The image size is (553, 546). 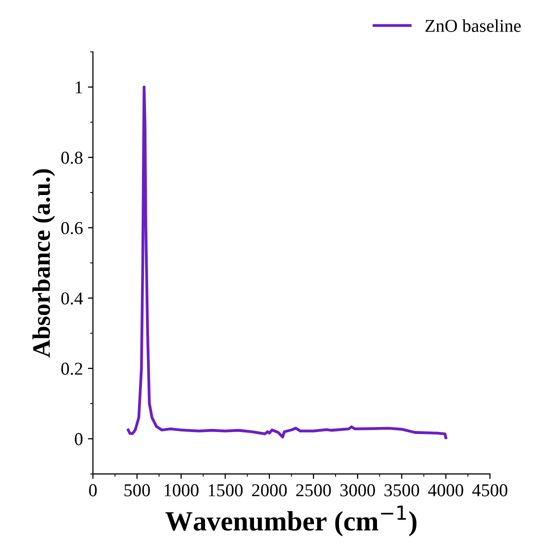 What do you see at coordinates (290, 521) in the screenshot?
I see `x-axis-title: Wavenumber (cm$^{−1}$)` at bounding box center [290, 521].